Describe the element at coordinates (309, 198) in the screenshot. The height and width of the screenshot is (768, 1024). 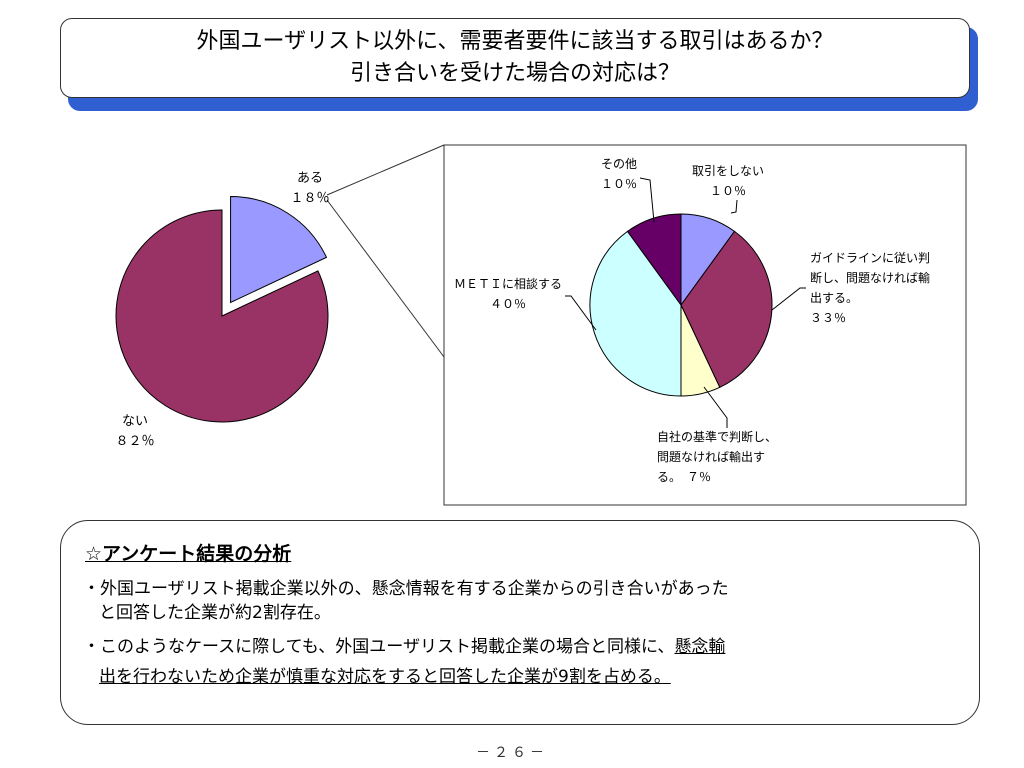
I see `main-pie-label-yes-line-2: １８％` at that location.